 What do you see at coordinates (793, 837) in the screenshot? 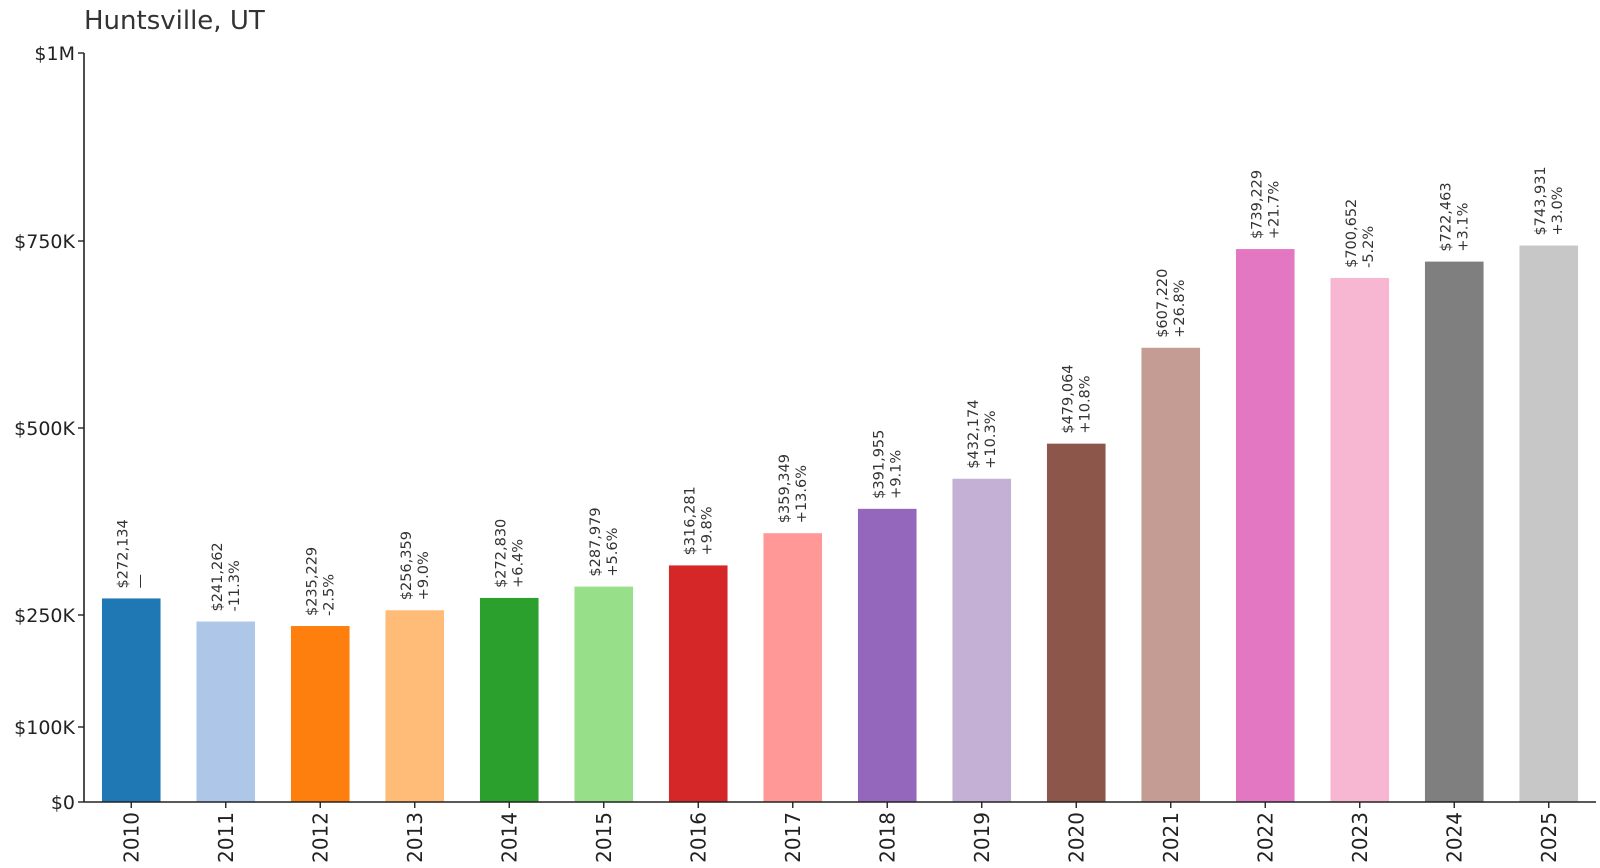
I see `x-tick-label: 2017` at bounding box center [793, 837].